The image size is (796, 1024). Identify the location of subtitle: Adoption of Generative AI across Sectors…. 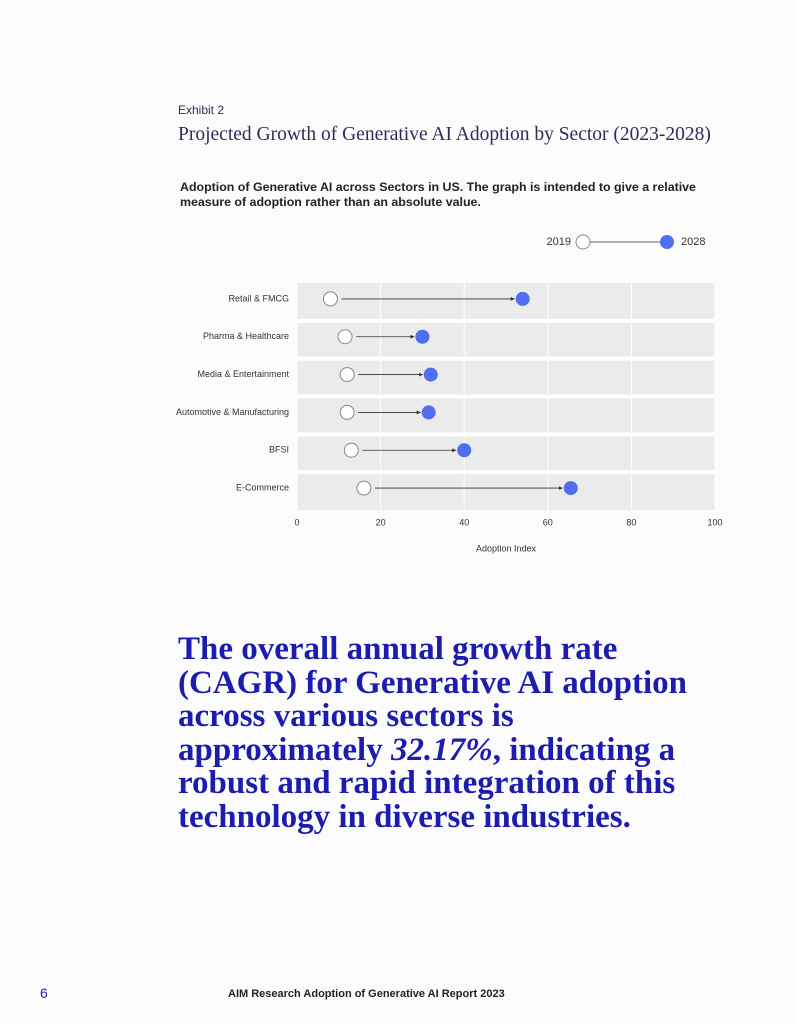
(438, 194).